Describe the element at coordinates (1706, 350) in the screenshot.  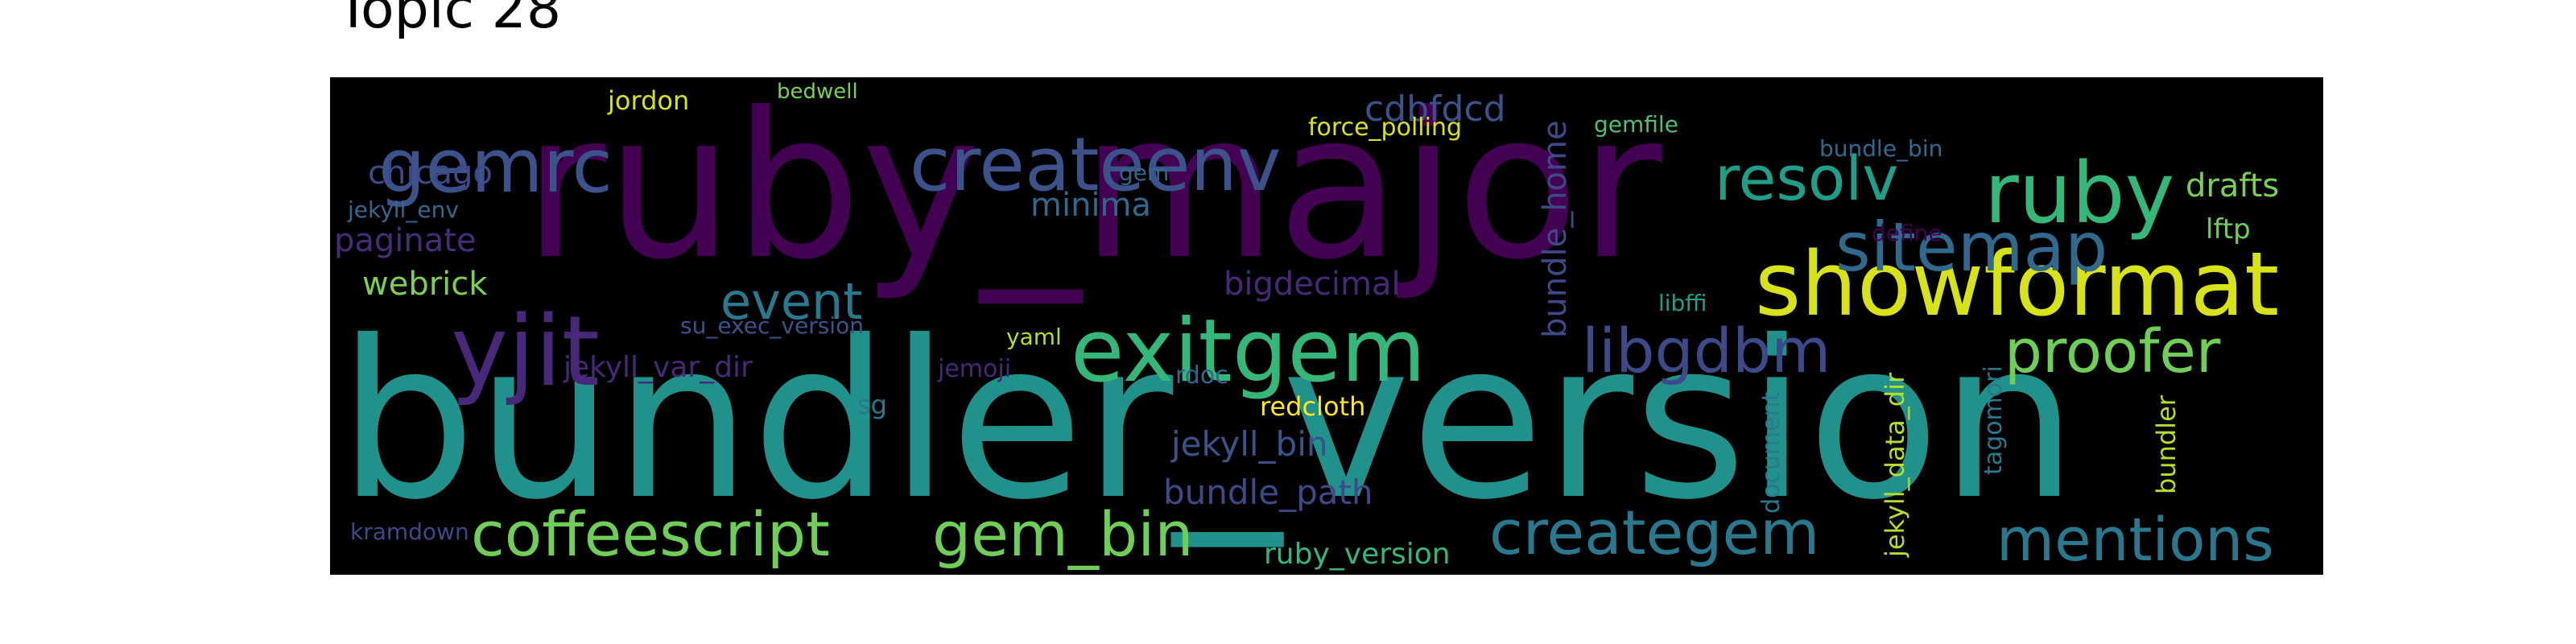
I see `word-libgdbm: libgdbm` at that location.